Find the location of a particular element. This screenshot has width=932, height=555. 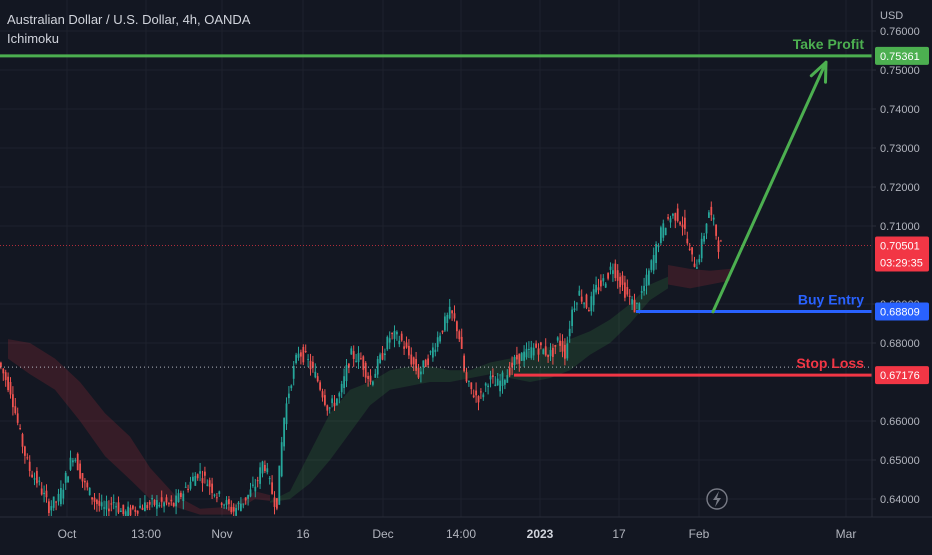

time-axis-label: Feb is located at coordinates (699, 534).